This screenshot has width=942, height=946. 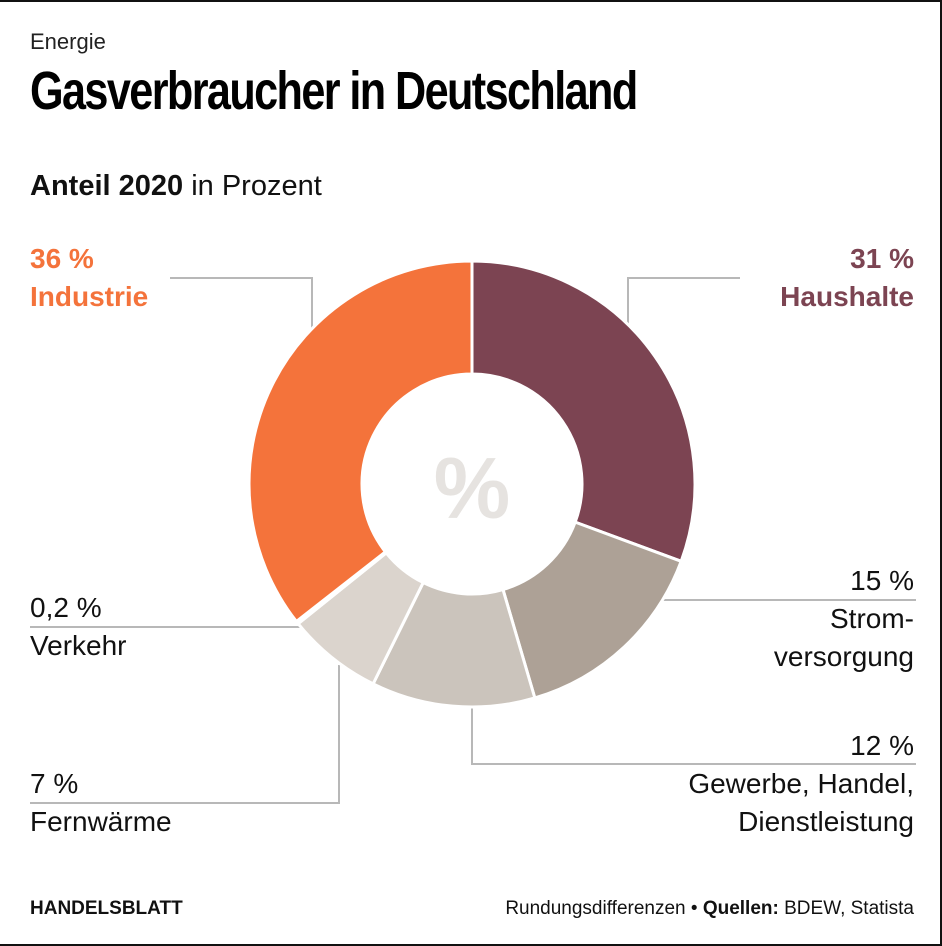 I want to click on label-fernwaerme-name: Fernwärme, so click(x=101, y=821).